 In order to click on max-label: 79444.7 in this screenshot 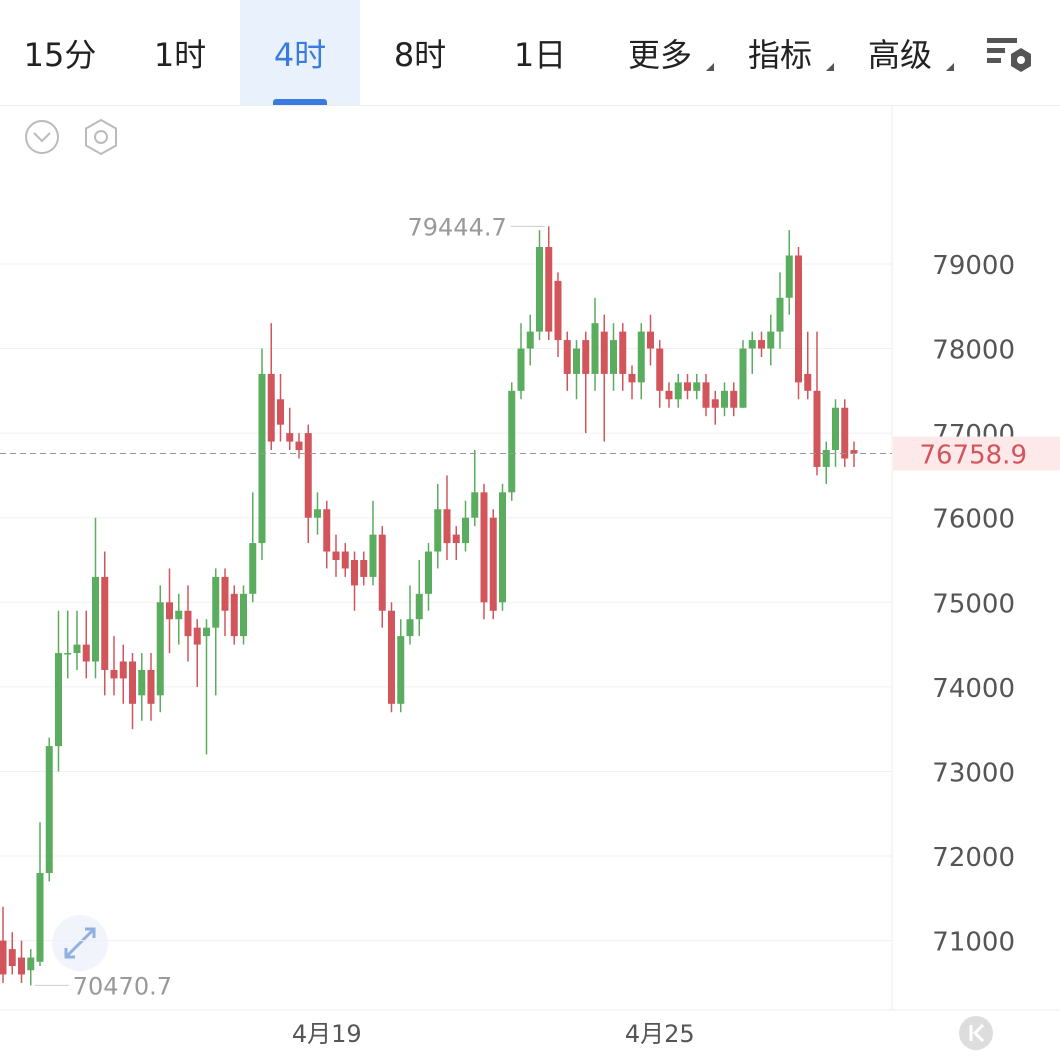, I will do `click(457, 227)`.